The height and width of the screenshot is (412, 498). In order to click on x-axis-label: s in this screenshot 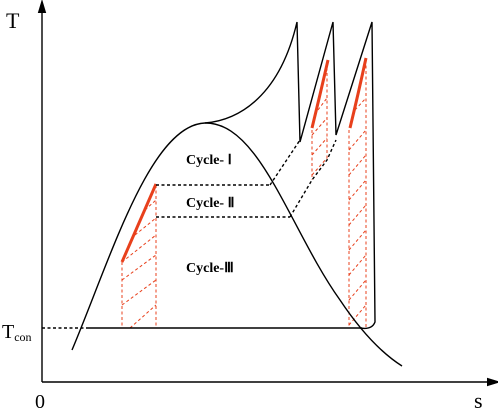, I will do `click(478, 400)`.